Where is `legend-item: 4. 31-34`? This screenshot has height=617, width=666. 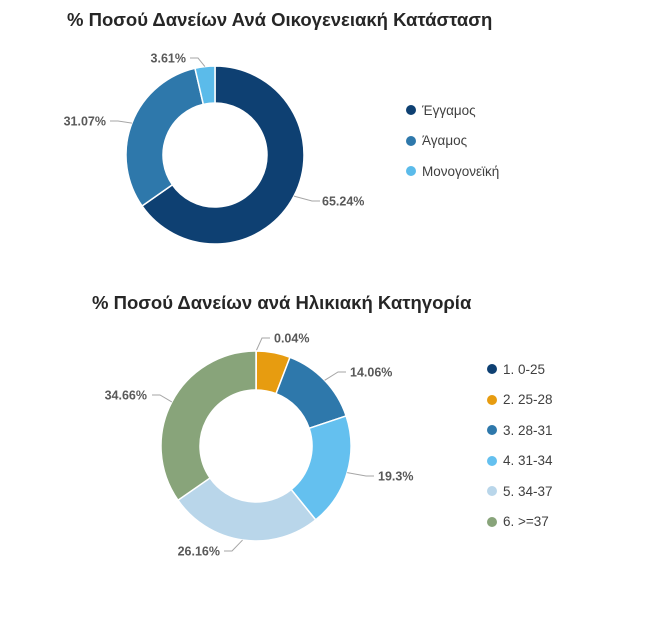 legend-item: 4. 31-34 is located at coordinates (520, 461).